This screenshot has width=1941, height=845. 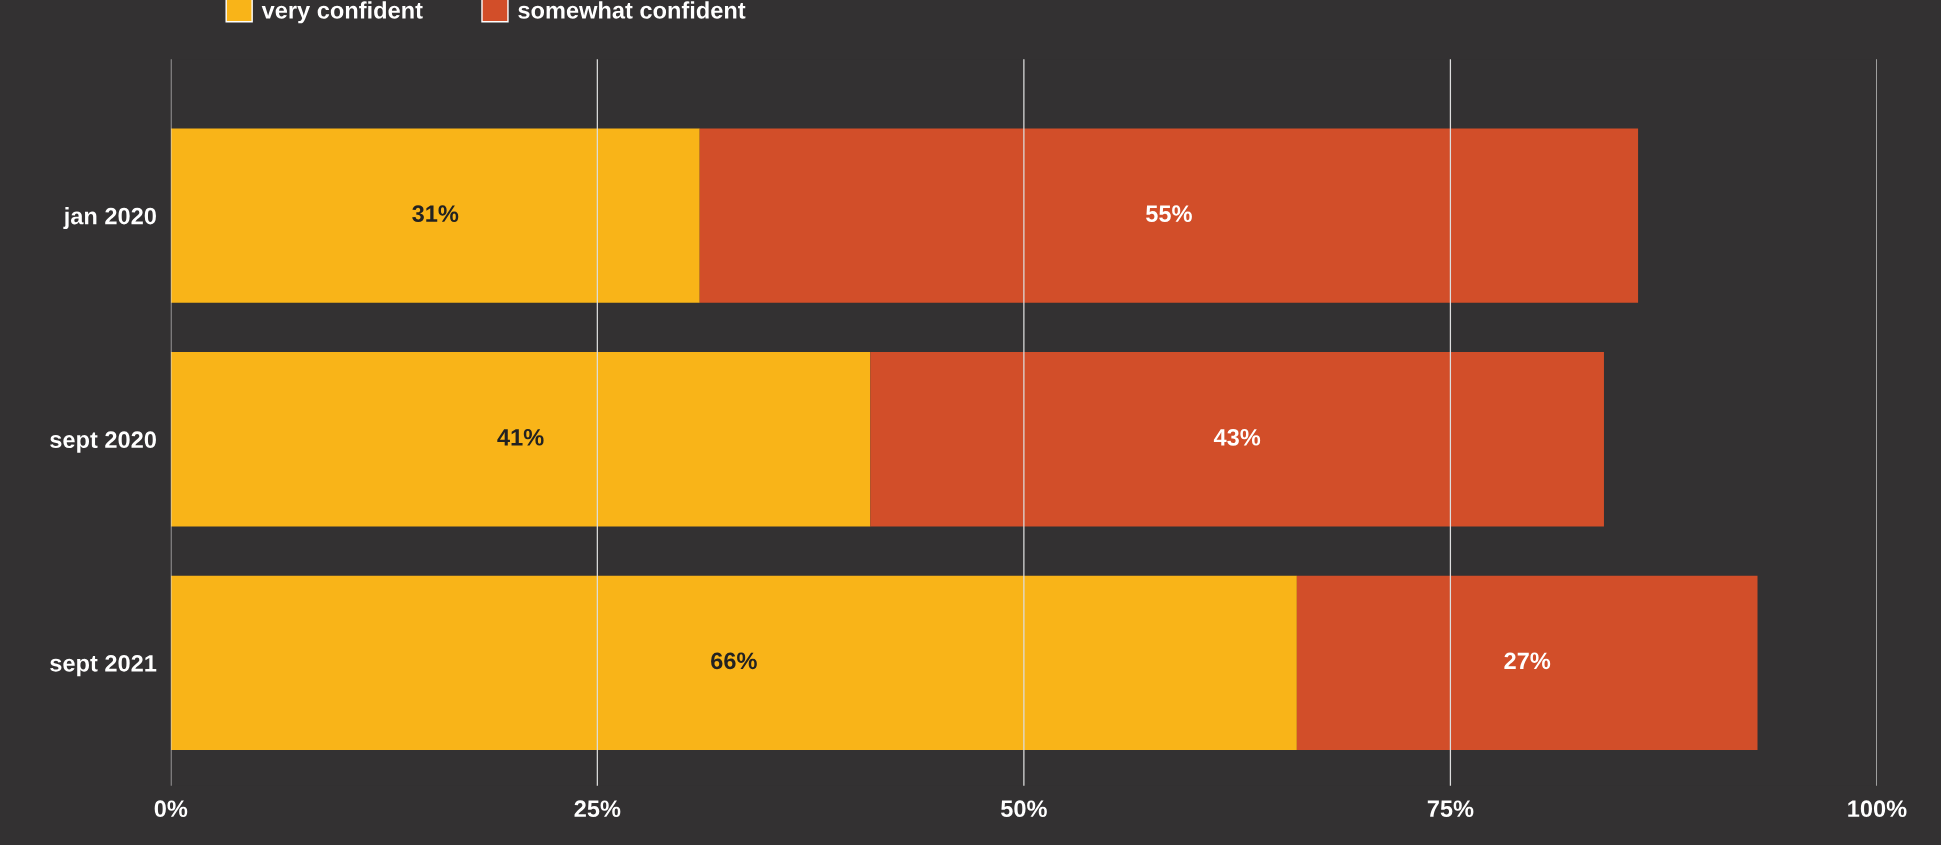 I want to click on x-tick-label: 25%, so click(x=597, y=809).